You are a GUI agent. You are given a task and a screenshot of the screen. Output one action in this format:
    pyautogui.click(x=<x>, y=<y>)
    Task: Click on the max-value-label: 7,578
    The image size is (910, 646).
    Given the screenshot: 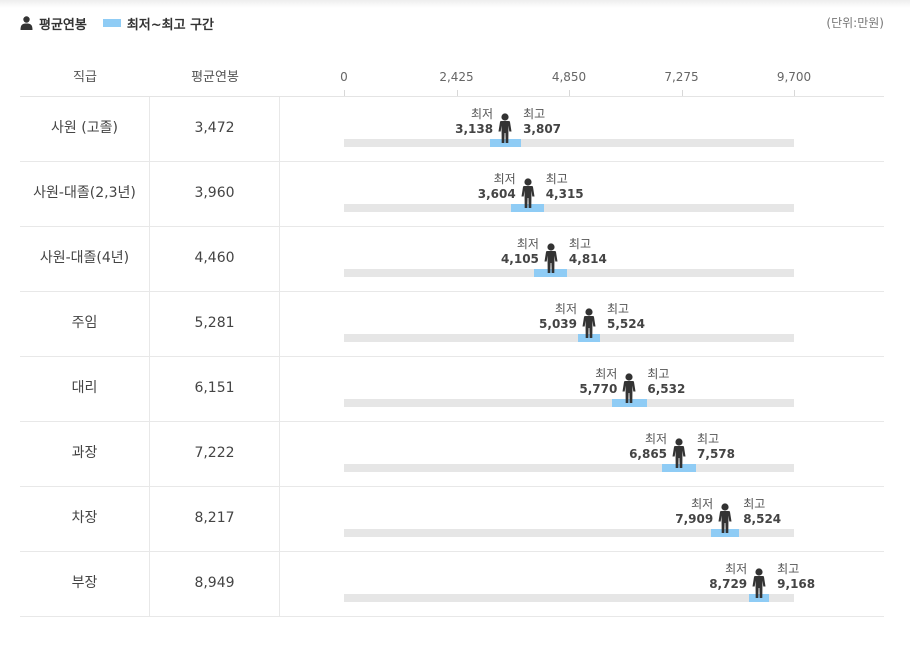 What is the action you would take?
    pyautogui.click(x=716, y=454)
    